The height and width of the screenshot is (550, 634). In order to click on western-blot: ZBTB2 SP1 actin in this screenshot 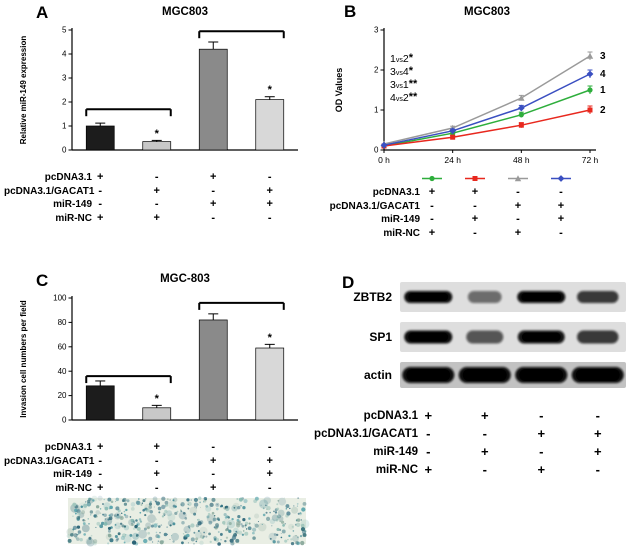, I will do `click(489, 335)`.